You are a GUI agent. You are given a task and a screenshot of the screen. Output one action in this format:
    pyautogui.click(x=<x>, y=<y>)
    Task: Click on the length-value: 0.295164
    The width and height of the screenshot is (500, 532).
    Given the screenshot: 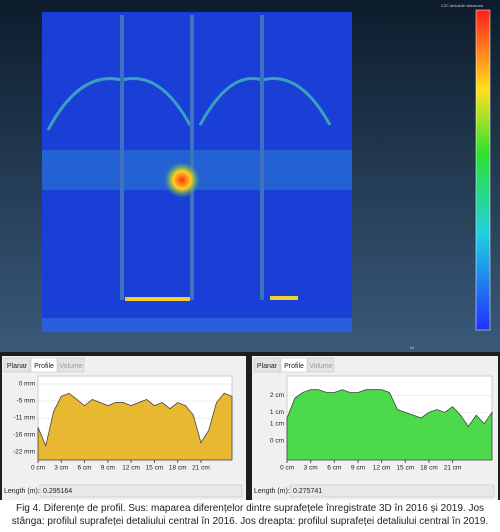 What is the action you would take?
    pyautogui.click(x=57, y=491)
    